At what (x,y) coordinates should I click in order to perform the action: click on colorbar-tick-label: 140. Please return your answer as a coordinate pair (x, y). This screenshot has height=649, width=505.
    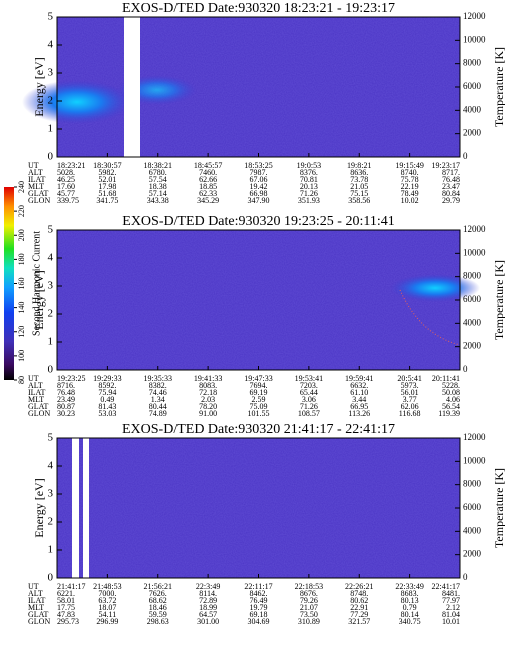
    Looking at the image, I should click on (21, 308).